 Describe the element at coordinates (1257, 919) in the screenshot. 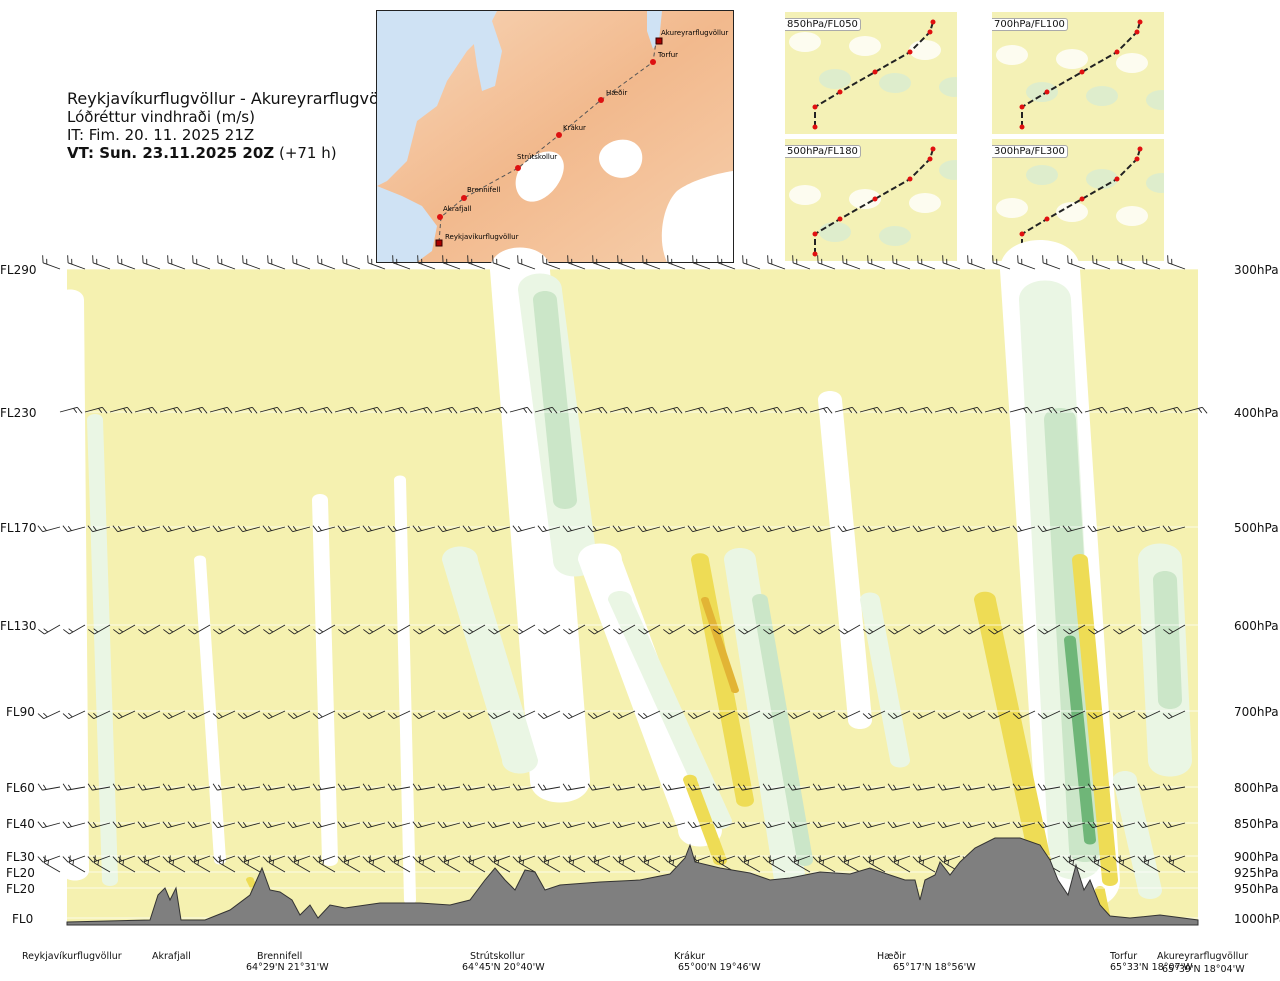

I see `hpa-label-1000: 1000hPa` at that location.